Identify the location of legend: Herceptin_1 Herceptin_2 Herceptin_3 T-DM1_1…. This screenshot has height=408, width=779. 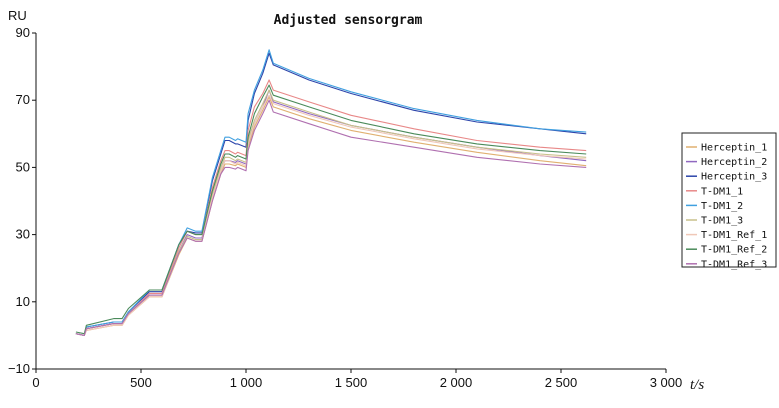
(729, 201).